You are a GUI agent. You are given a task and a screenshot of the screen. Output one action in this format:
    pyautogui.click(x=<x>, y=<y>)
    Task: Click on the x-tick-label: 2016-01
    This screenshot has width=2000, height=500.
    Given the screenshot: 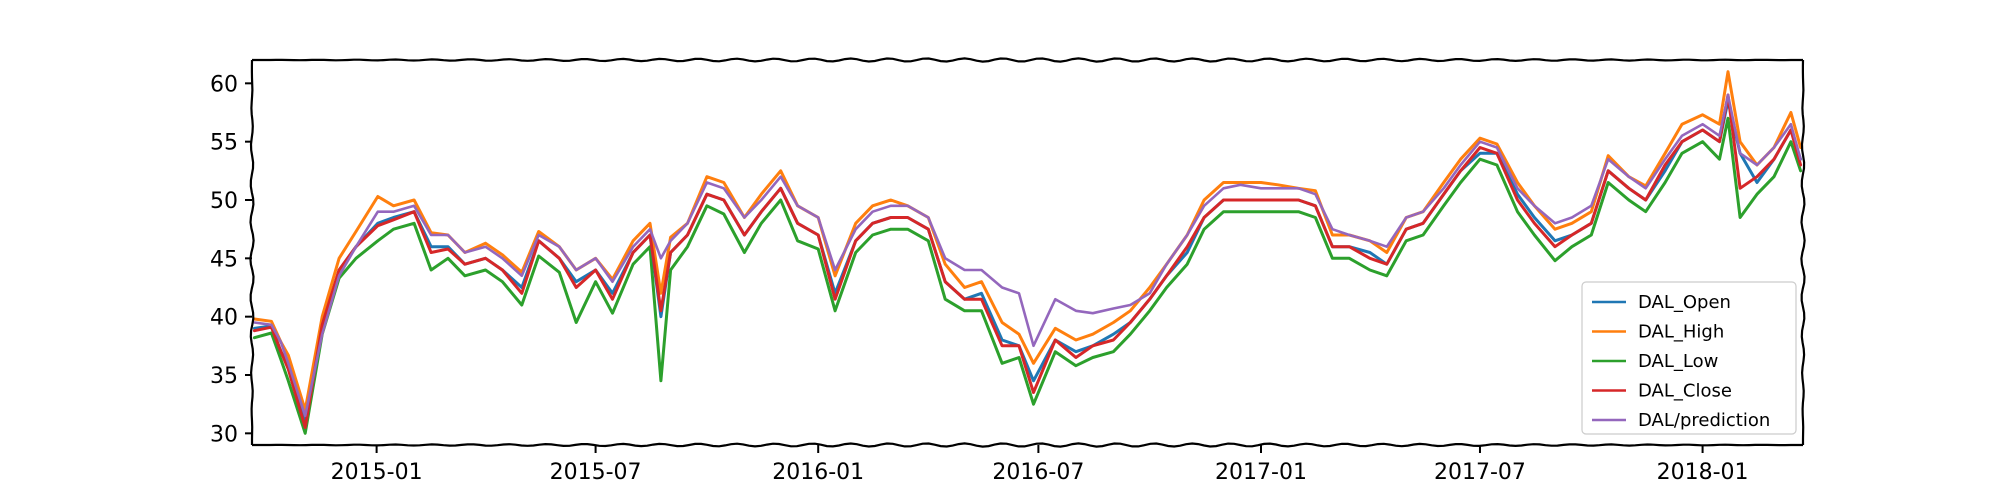 What is the action you would take?
    pyautogui.click(x=818, y=472)
    